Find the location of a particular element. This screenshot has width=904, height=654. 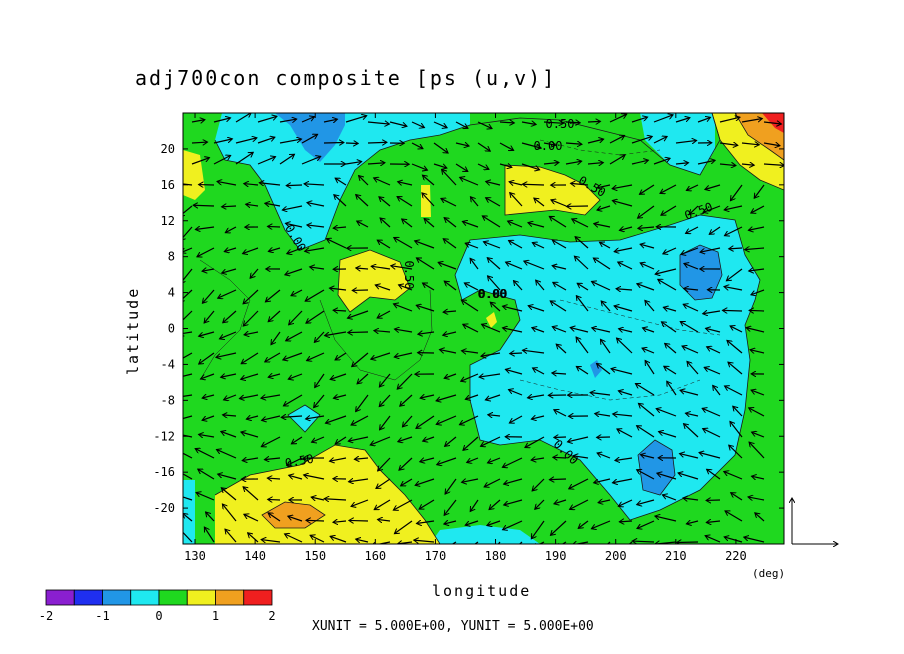

y-axis-label: latitude is located at coordinates (133, 331).